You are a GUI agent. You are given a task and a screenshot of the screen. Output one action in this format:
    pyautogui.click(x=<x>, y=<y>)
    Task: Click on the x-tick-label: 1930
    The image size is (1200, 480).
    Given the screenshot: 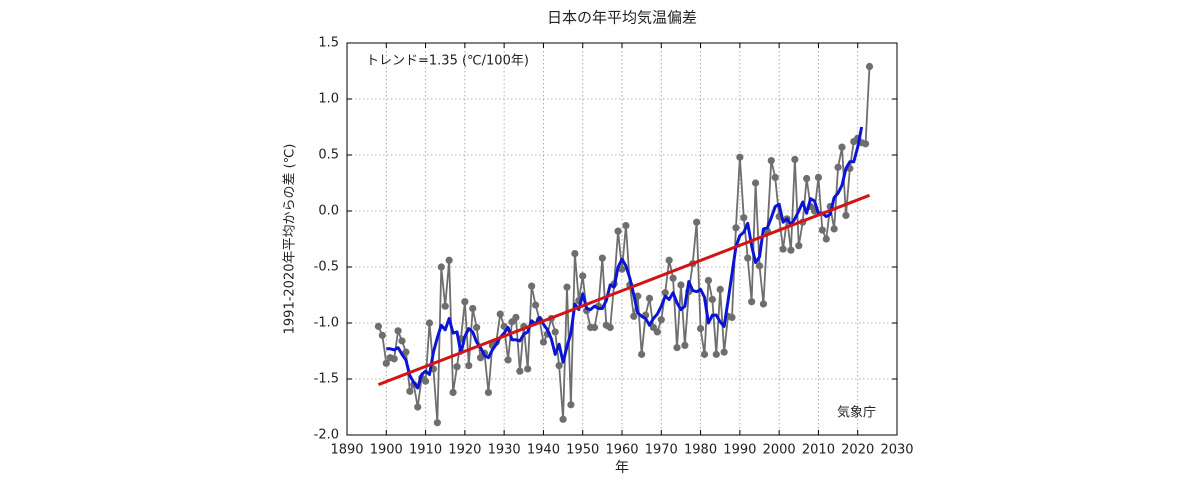 What is the action you would take?
    pyautogui.click(x=504, y=450)
    